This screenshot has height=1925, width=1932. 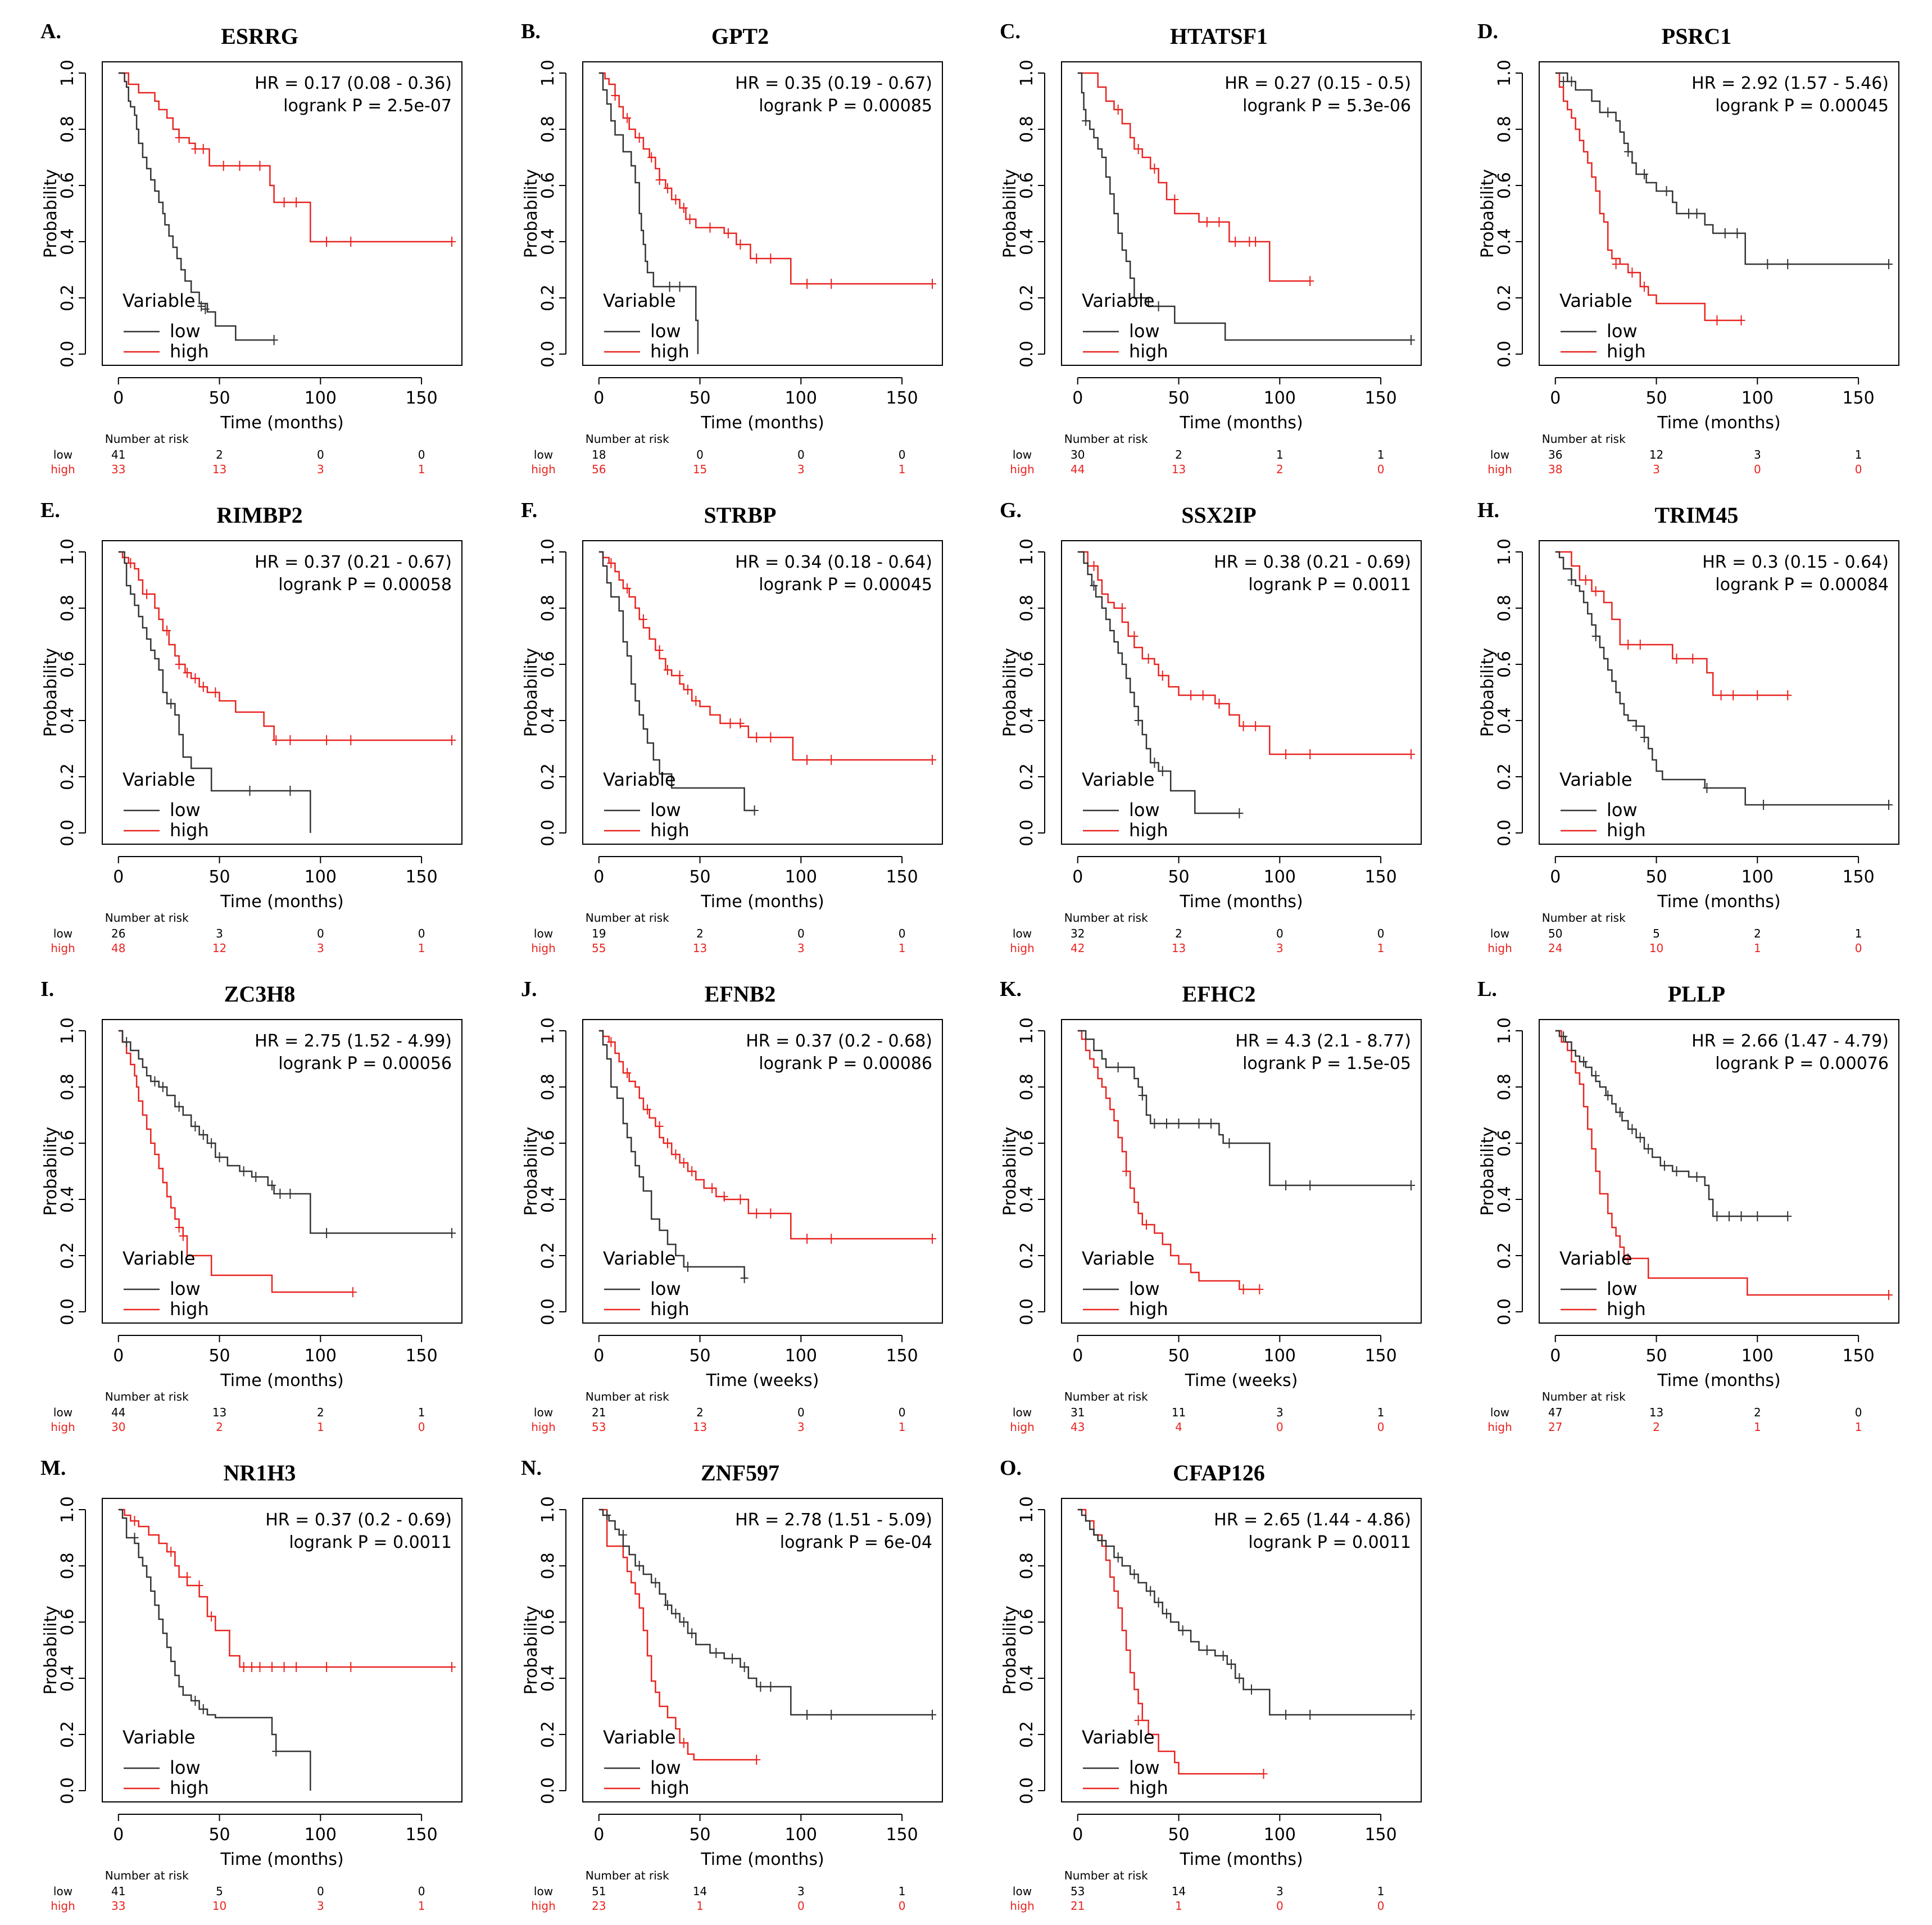 I want to click on risk-row-label-low: low, so click(x=543, y=1891).